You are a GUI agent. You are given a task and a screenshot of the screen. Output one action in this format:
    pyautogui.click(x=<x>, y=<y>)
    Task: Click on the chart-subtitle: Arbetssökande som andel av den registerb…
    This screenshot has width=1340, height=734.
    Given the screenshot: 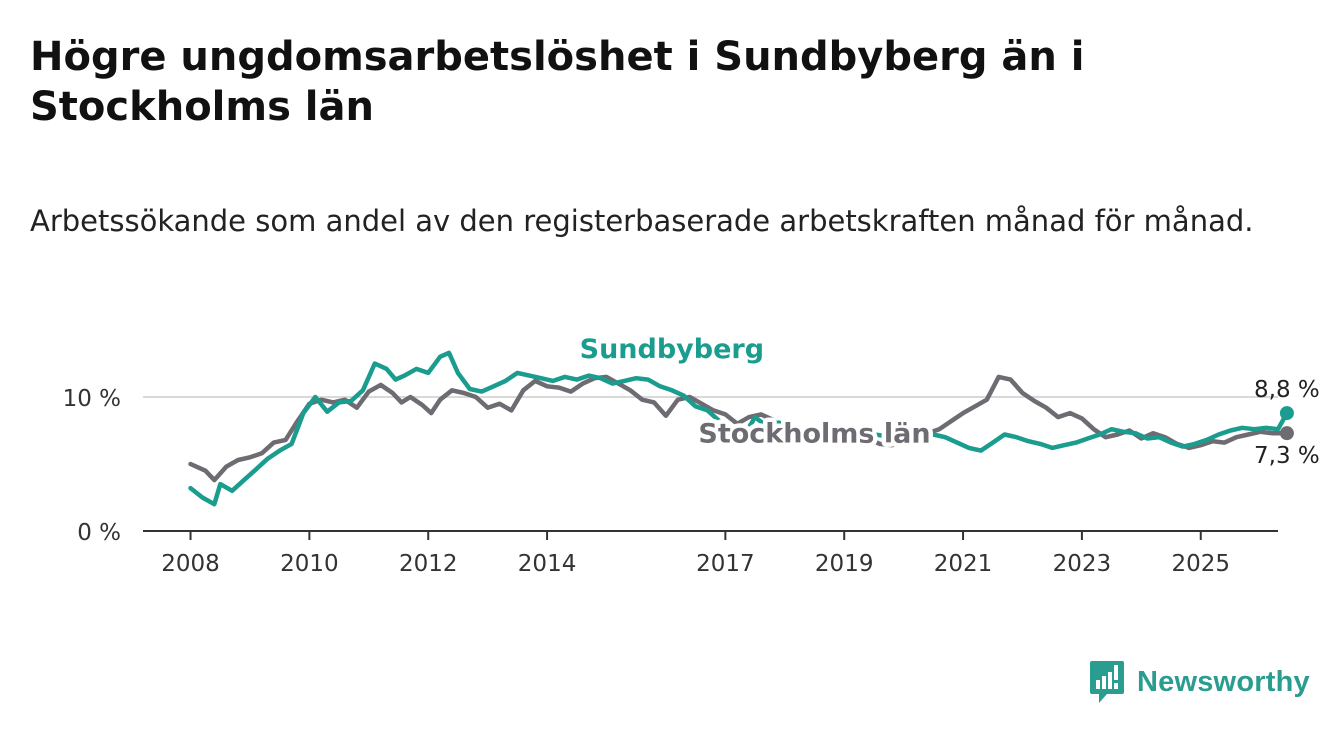 What is the action you would take?
    pyautogui.click(x=642, y=221)
    